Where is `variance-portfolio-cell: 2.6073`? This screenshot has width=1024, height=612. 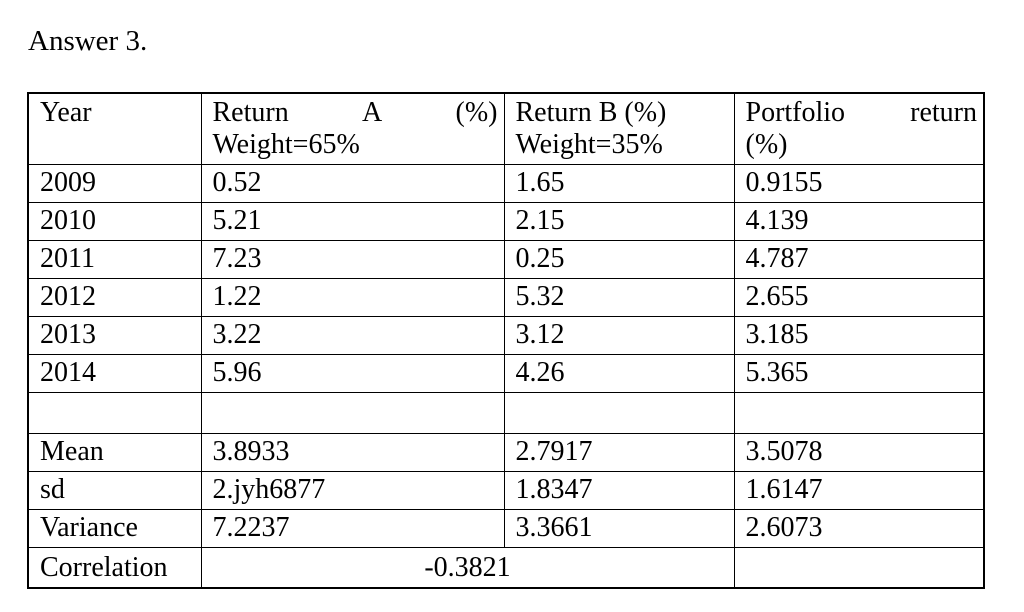
variance-portfolio-cell: 2.6073 is located at coordinates (859, 528).